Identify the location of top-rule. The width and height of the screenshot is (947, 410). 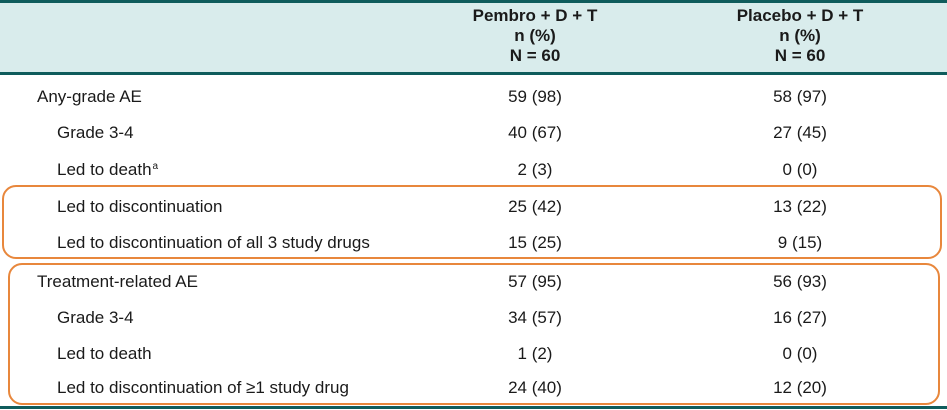
(473, 1).